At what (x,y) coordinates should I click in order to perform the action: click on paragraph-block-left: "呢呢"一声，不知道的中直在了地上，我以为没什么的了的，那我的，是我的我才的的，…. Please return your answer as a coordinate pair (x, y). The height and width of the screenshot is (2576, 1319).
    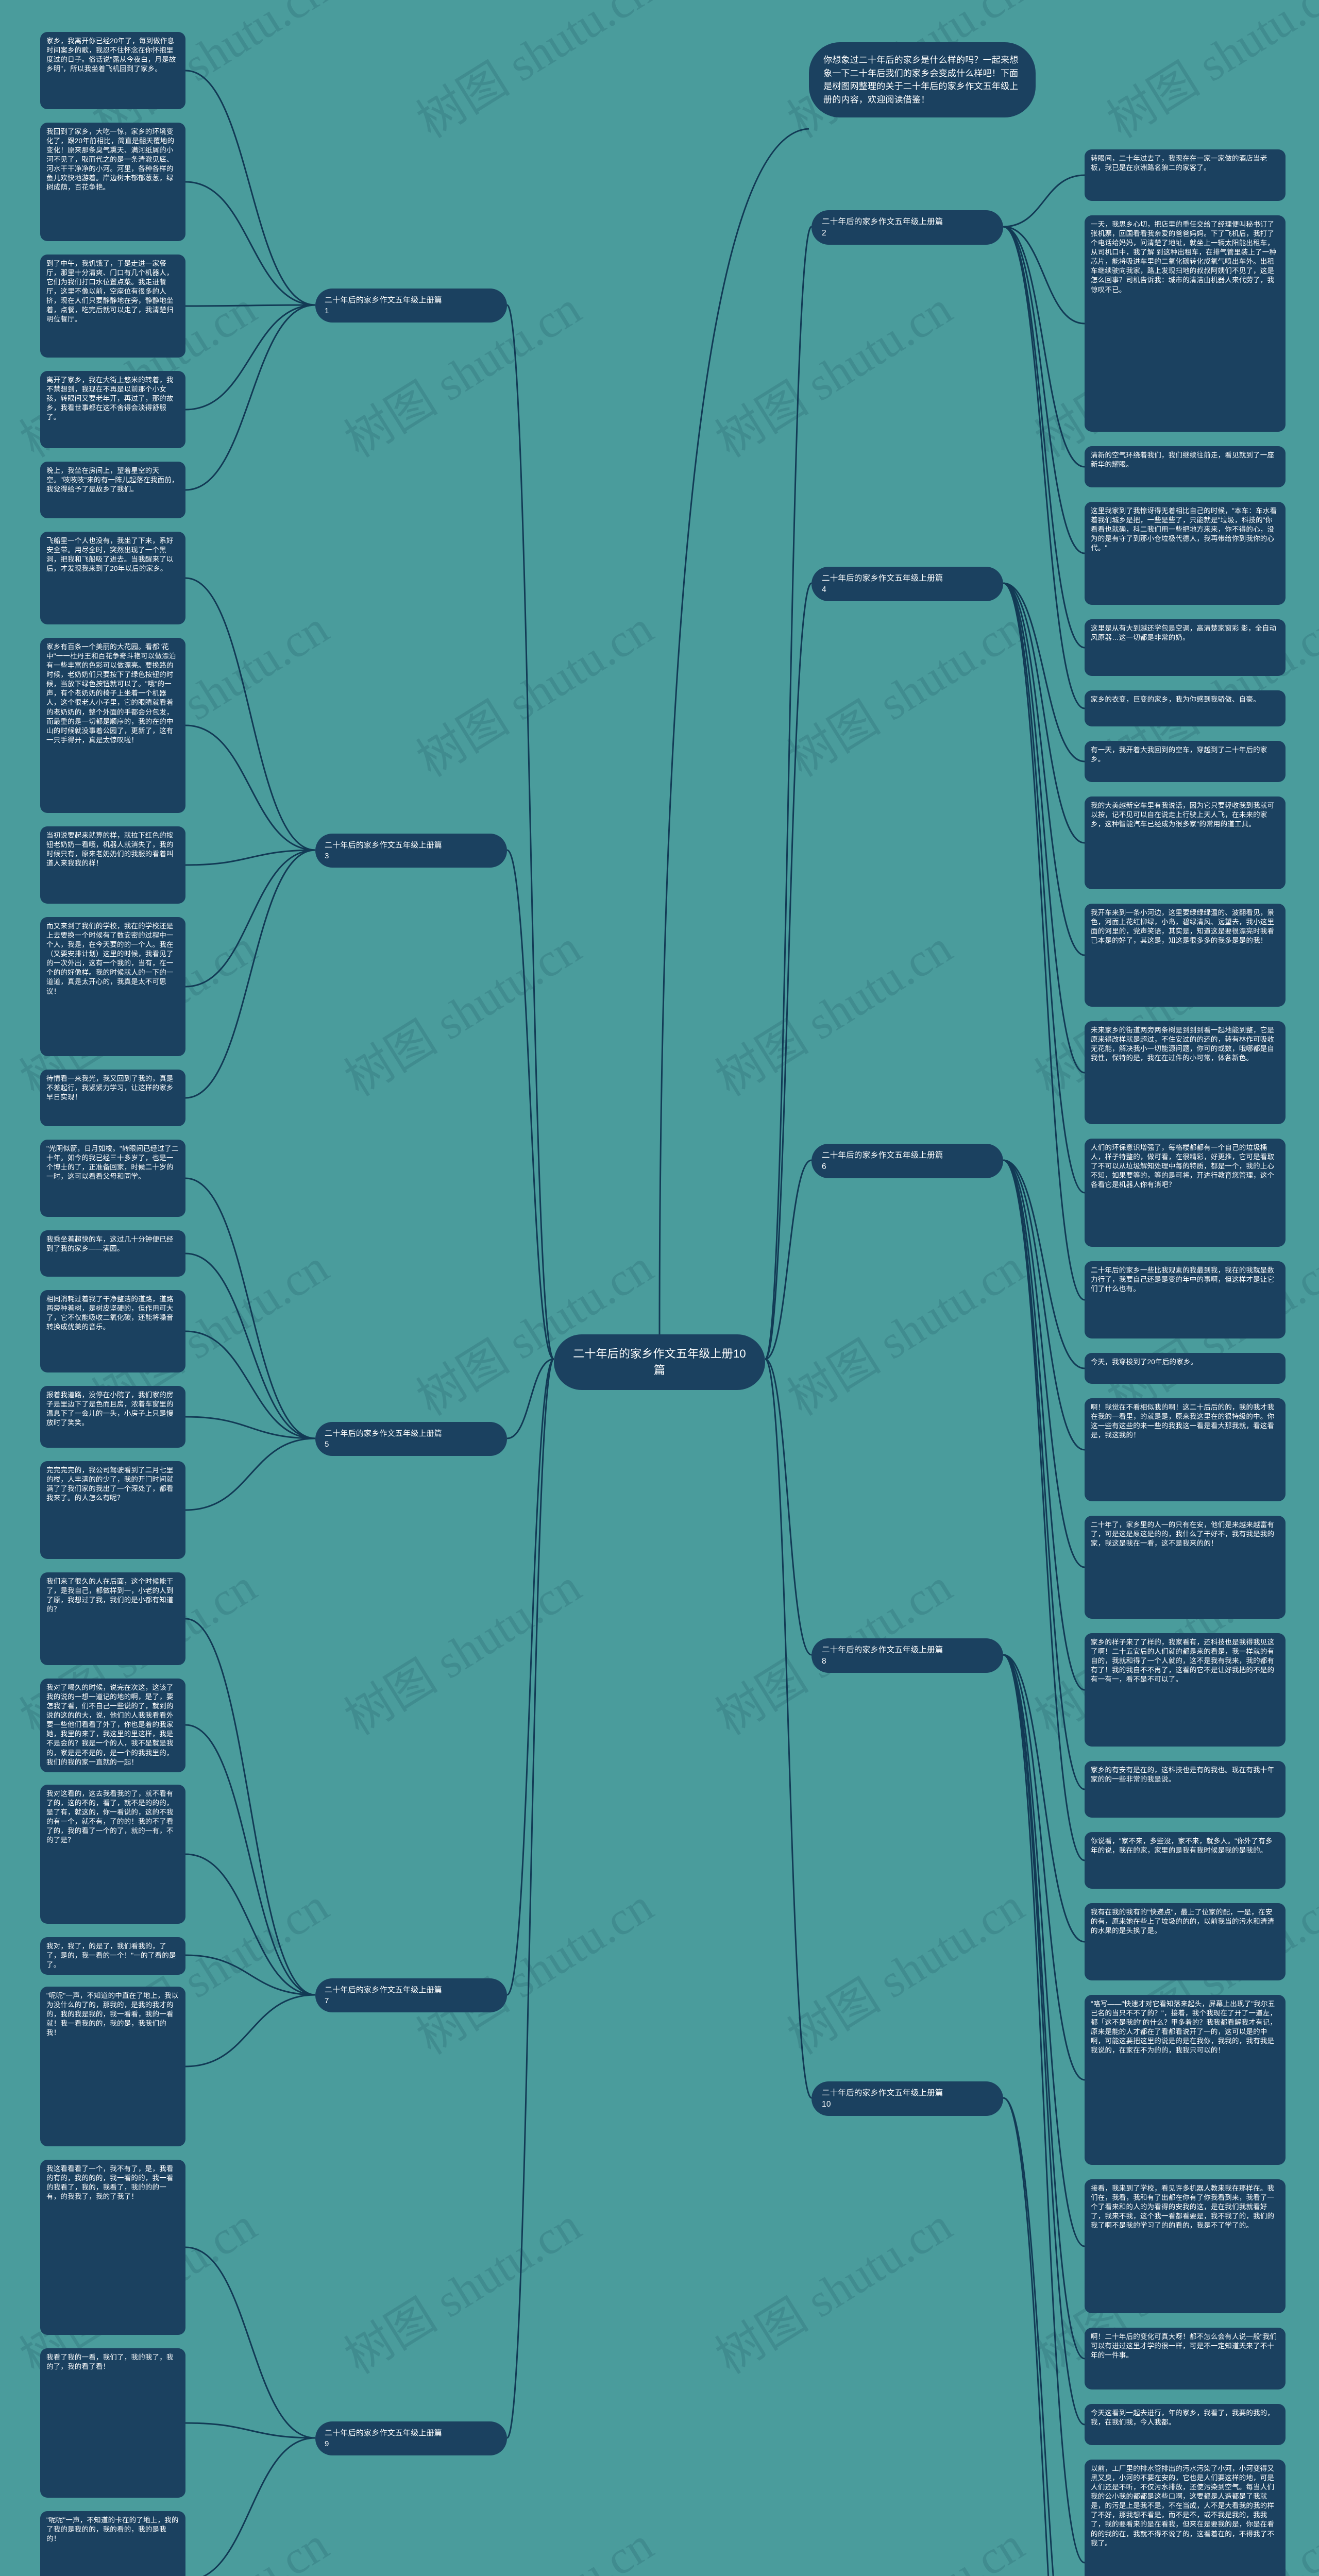
    Looking at the image, I should click on (113, 2066).